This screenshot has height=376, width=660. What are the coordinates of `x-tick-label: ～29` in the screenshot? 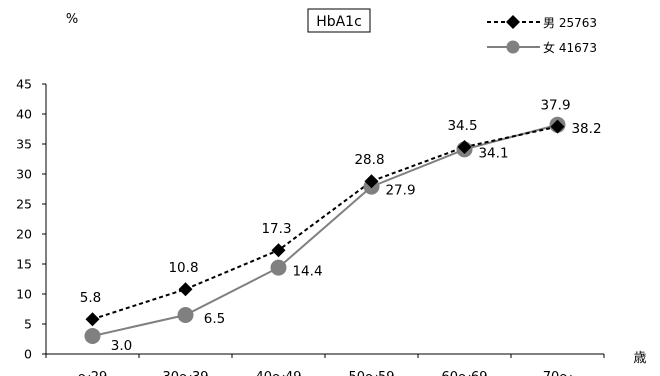 It's located at (93, 373).